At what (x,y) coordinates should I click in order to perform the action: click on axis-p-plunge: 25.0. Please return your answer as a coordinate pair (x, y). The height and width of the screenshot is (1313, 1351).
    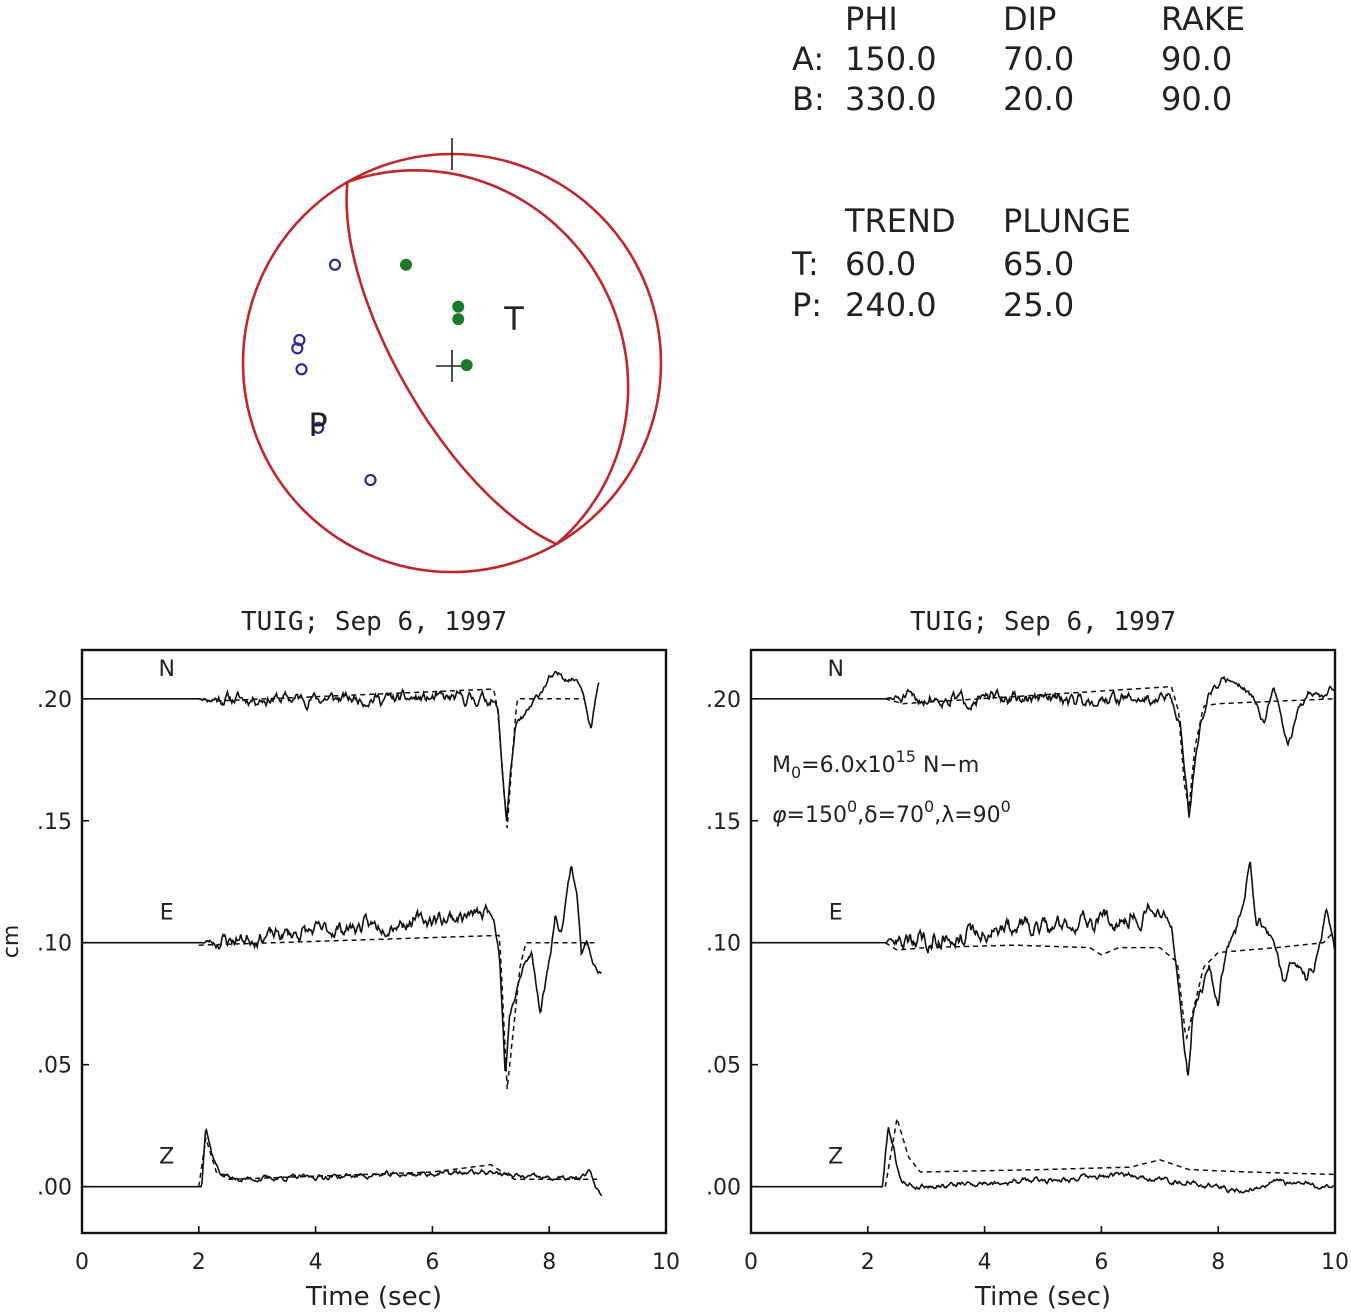
    Looking at the image, I should click on (1039, 305).